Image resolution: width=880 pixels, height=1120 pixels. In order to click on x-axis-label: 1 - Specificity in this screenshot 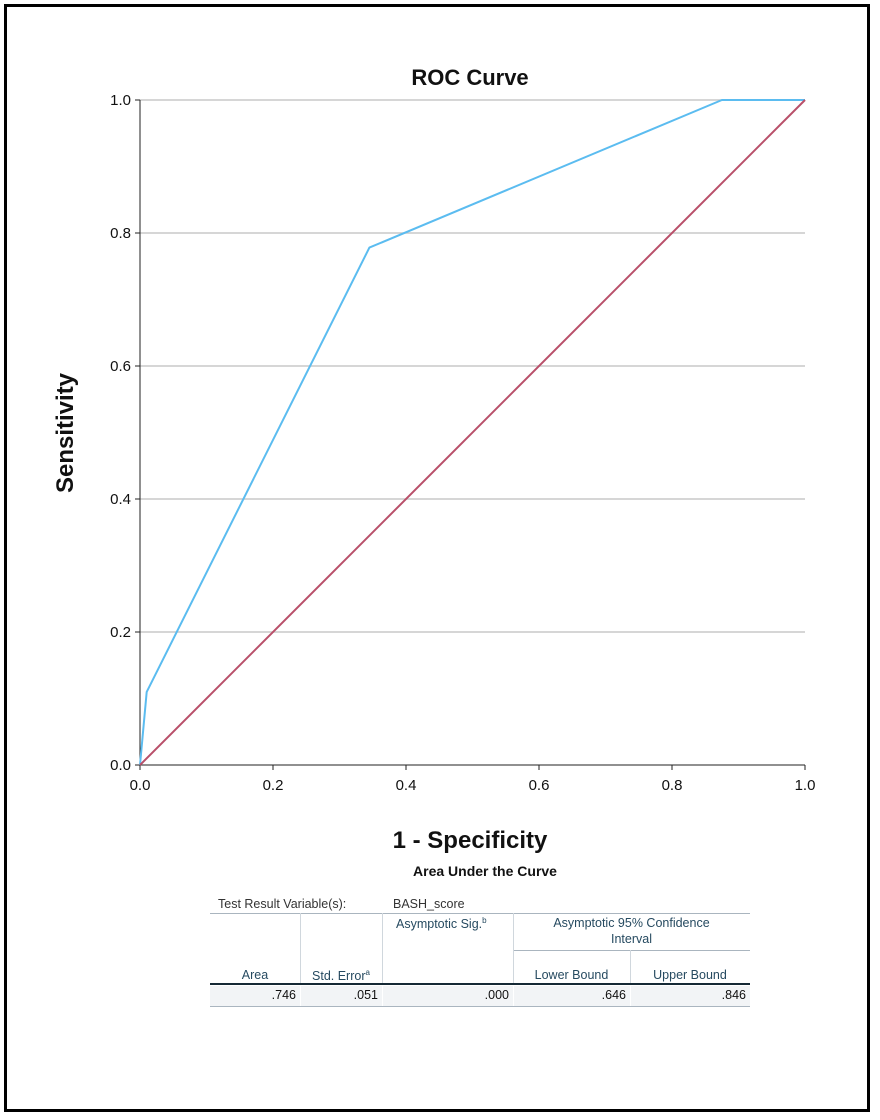, I will do `click(470, 840)`.